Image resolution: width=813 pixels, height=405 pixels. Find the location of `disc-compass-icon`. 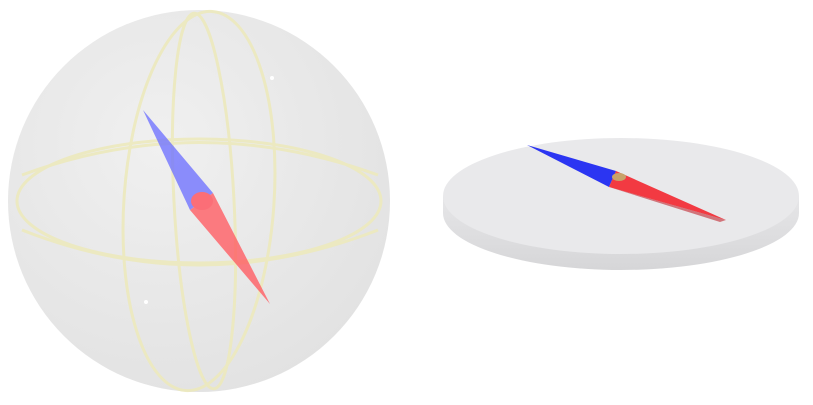

disc-compass-icon is located at coordinates (621, 204).